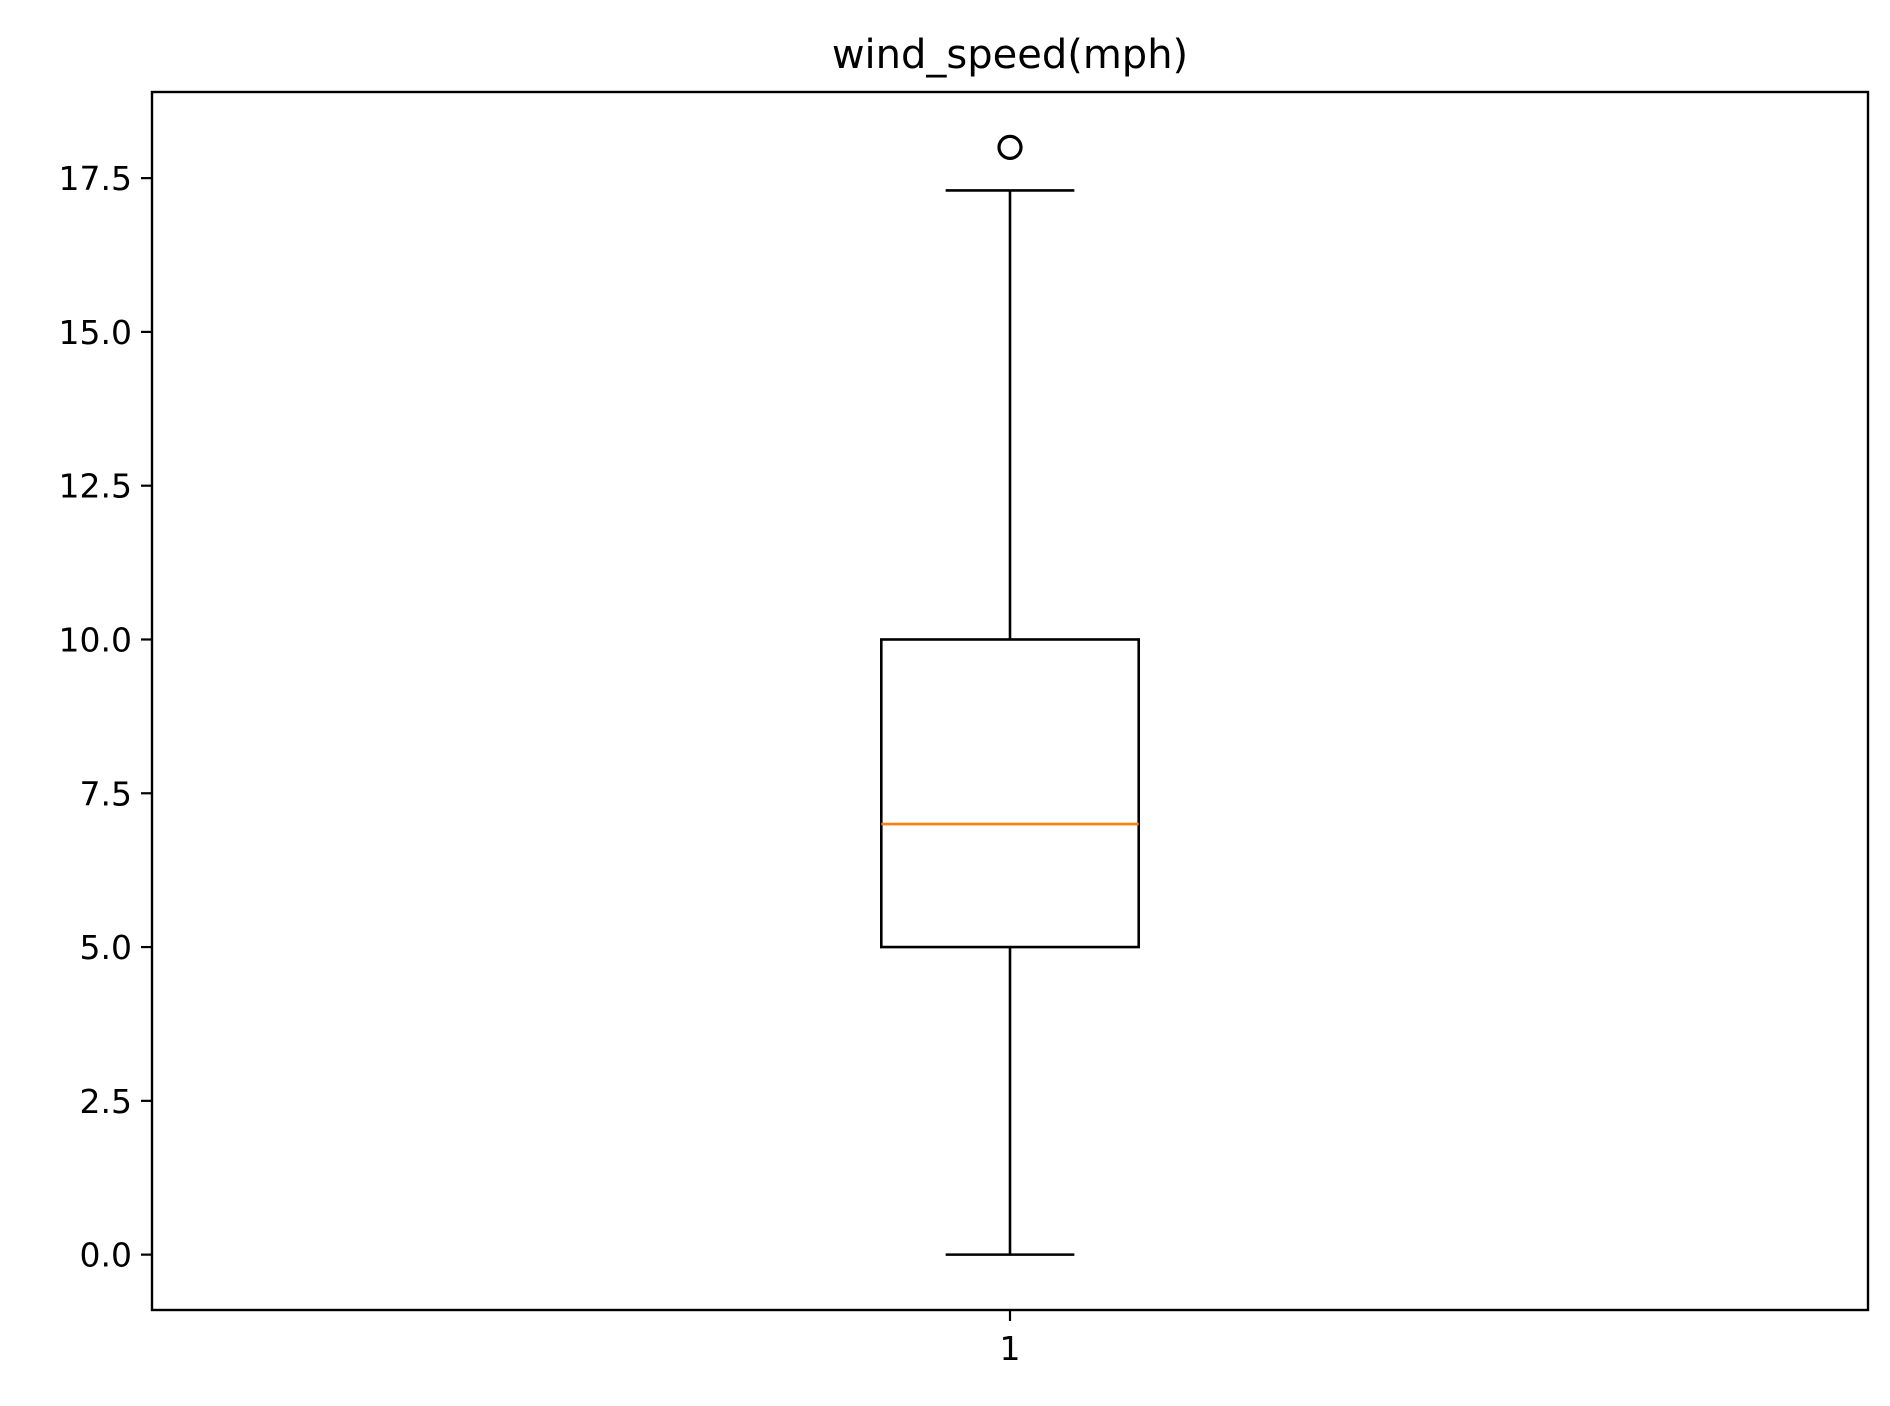 The image size is (1890, 1406). I want to click on x-tick-label: 1, so click(1010, 1348).